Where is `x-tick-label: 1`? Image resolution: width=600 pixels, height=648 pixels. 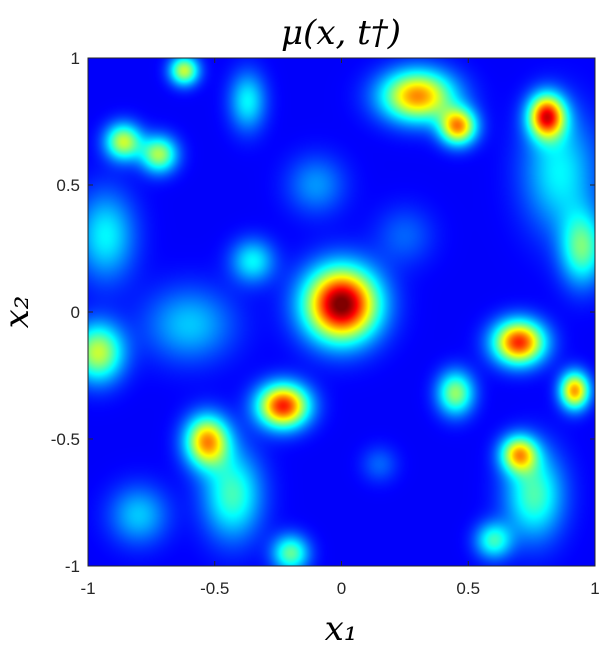 x-tick-label: 1 is located at coordinates (594, 588).